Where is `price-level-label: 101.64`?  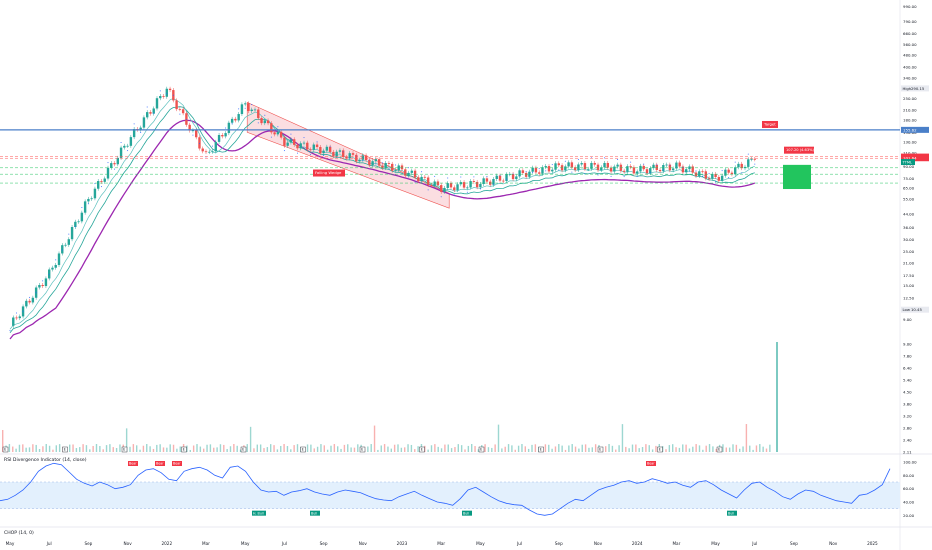 price-level-label: 101.64 is located at coordinates (910, 158).